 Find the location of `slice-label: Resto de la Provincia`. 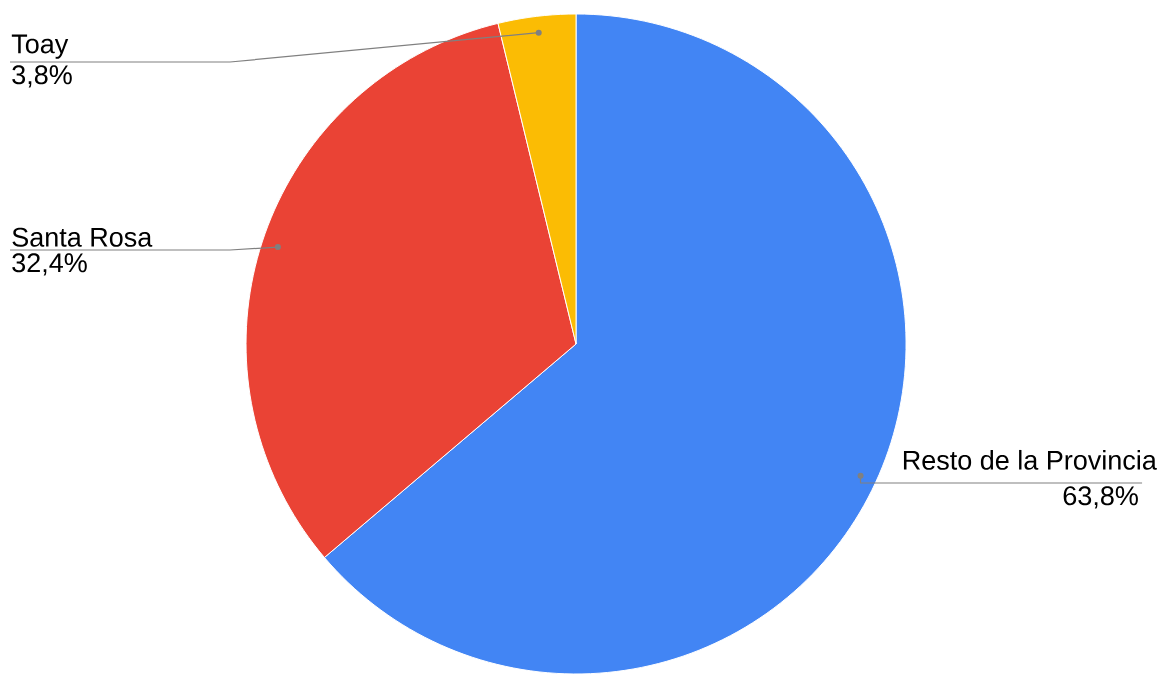

slice-label: Resto de la Provincia is located at coordinates (1030, 459).